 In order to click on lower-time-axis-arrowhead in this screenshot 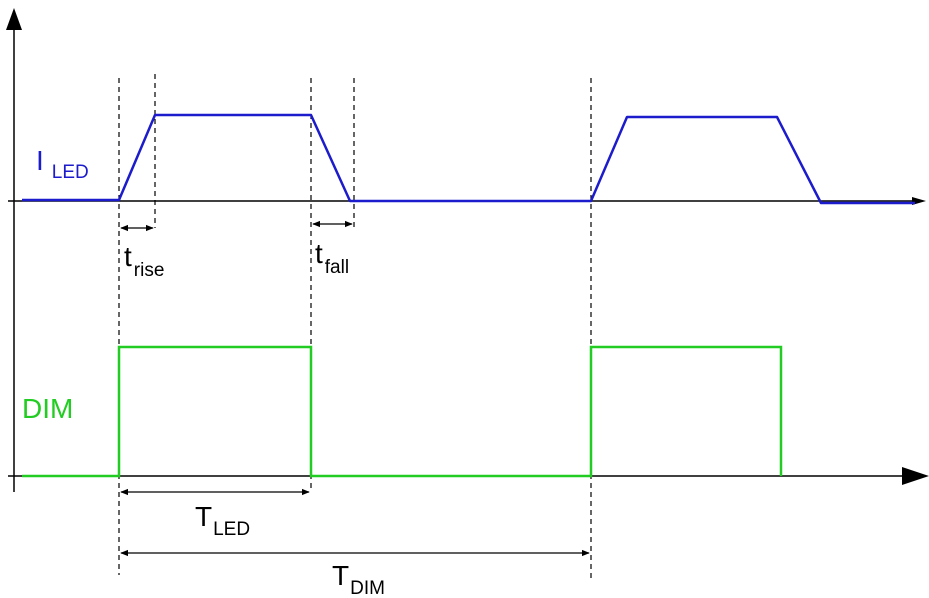, I will do `click(915, 476)`.